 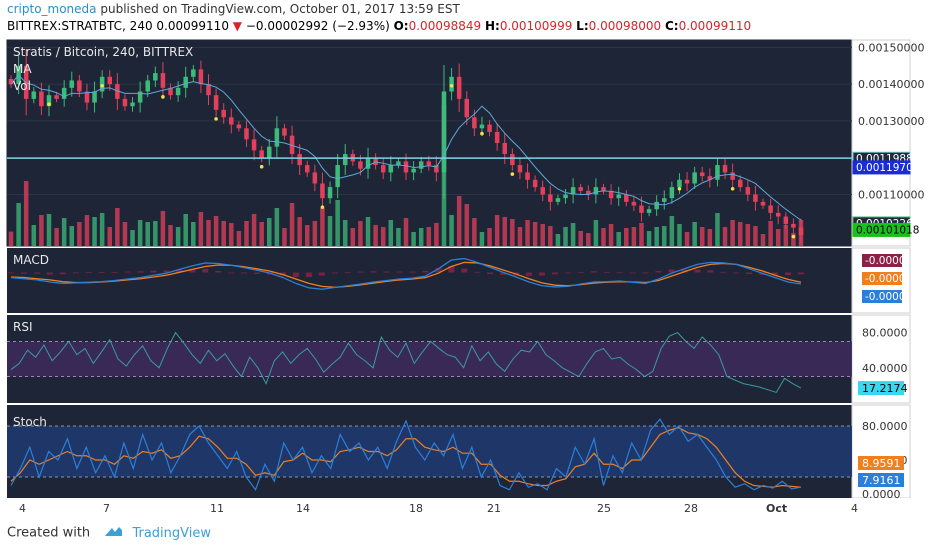 What do you see at coordinates (891, 47) in the screenshot?
I see `price-tick: 0.00150000` at bounding box center [891, 47].